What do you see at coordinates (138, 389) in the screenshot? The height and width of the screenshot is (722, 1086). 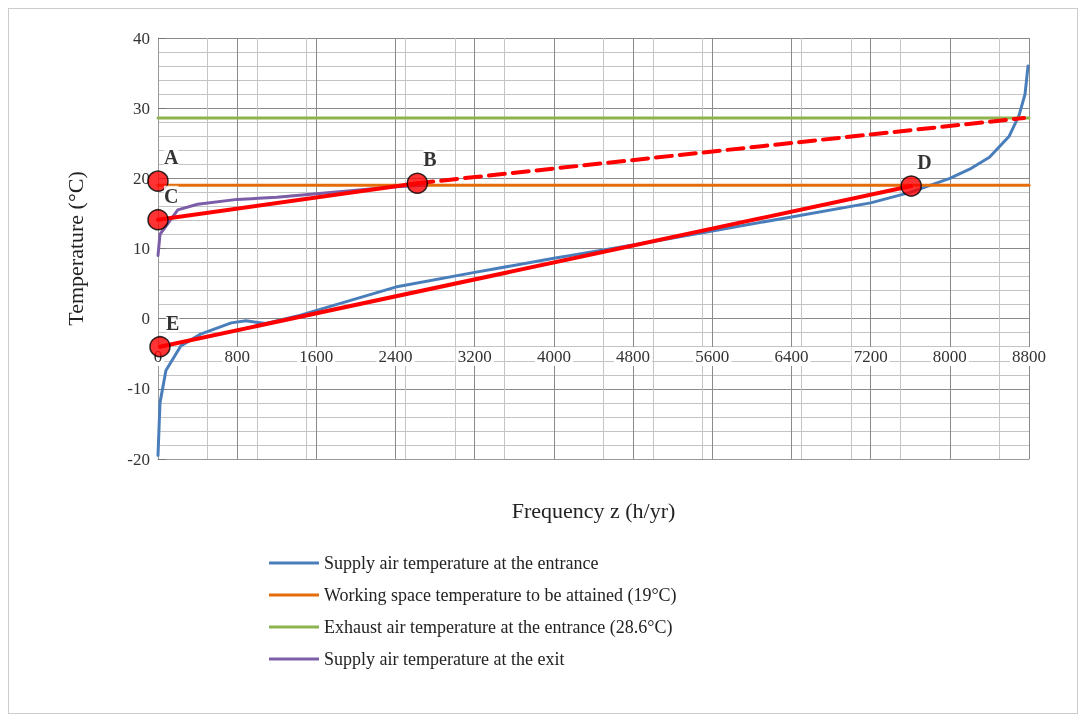 I see `y-tick-label: -10` at bounding box center [138, 389].